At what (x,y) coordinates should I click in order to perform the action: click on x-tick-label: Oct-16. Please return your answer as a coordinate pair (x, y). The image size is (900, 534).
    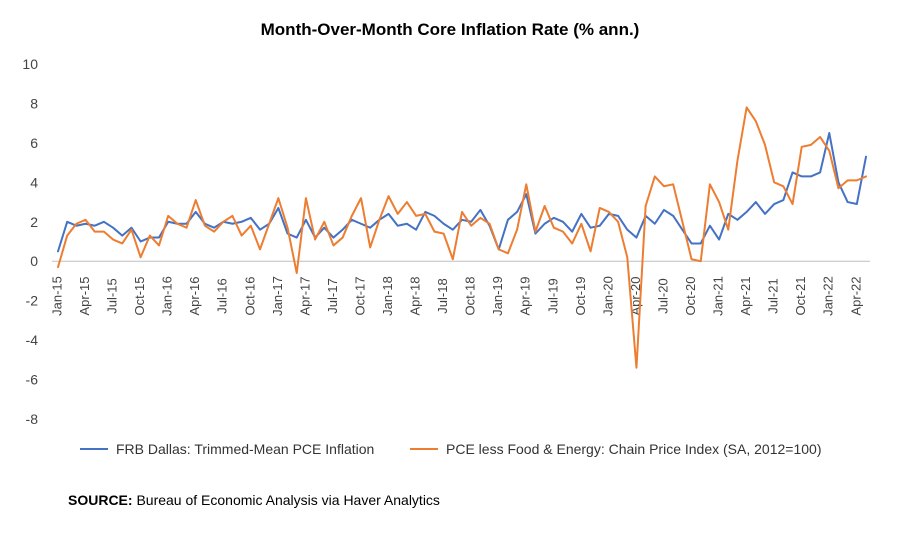
    Looking at the image, I should click on (249, 295).